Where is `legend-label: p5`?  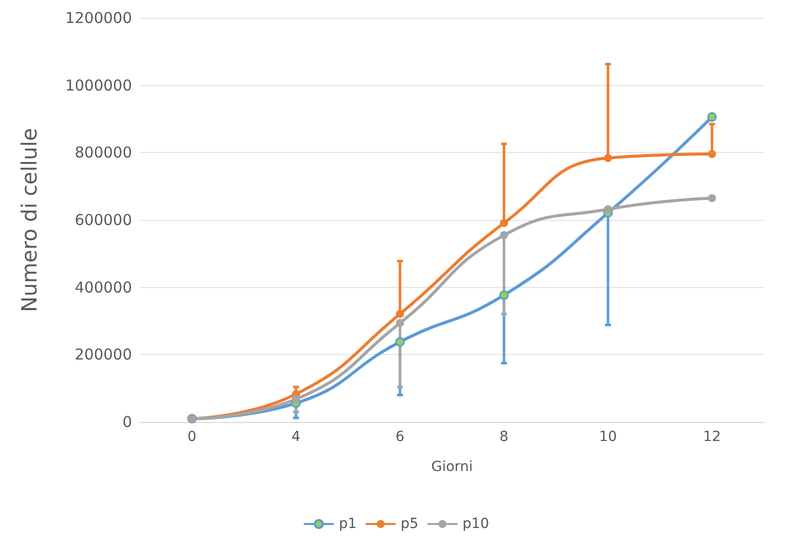
legend-label: p5 is located at coordinates (409, 524).